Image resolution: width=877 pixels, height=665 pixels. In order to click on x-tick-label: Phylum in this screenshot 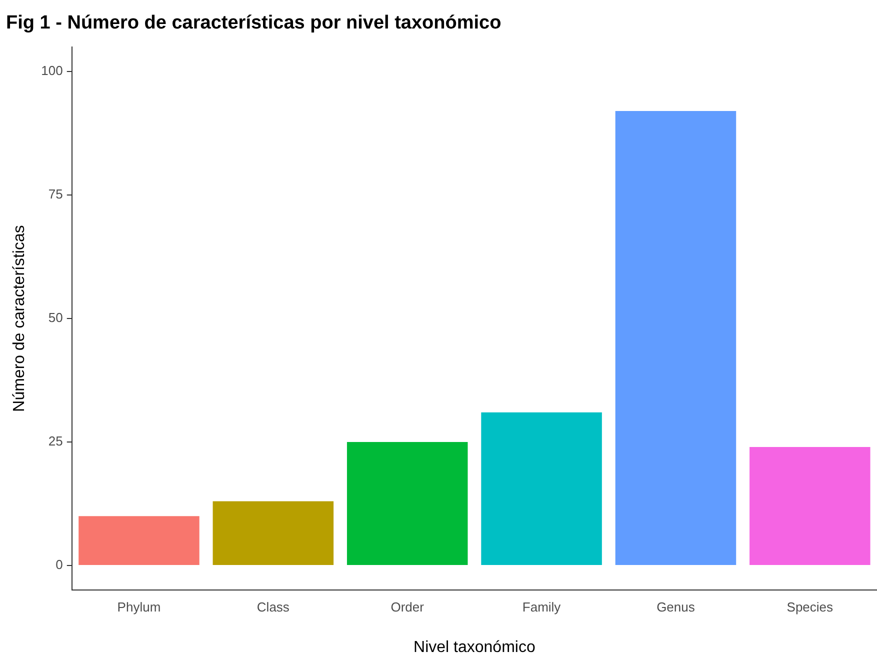, I will do `click(139, 607)`.